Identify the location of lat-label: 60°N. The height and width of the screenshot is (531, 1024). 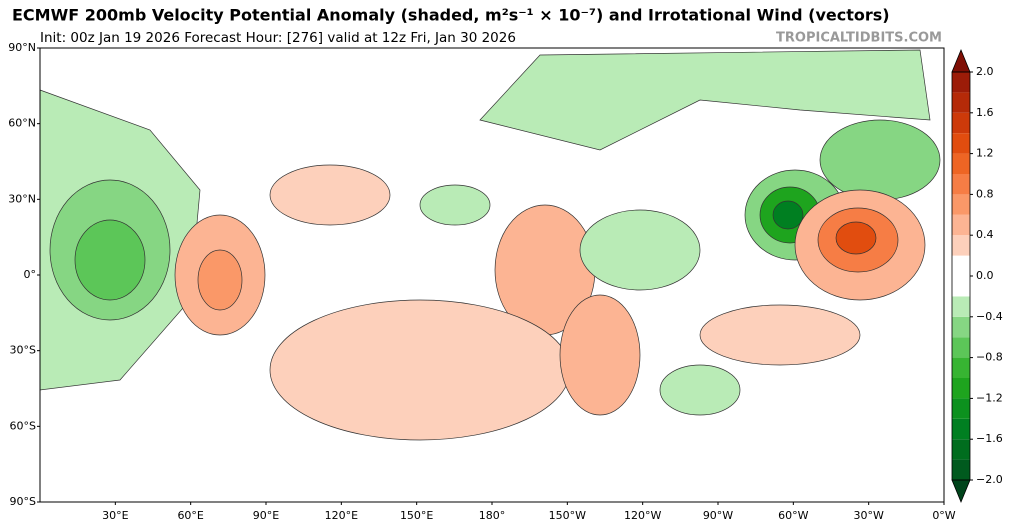
(22, 123).